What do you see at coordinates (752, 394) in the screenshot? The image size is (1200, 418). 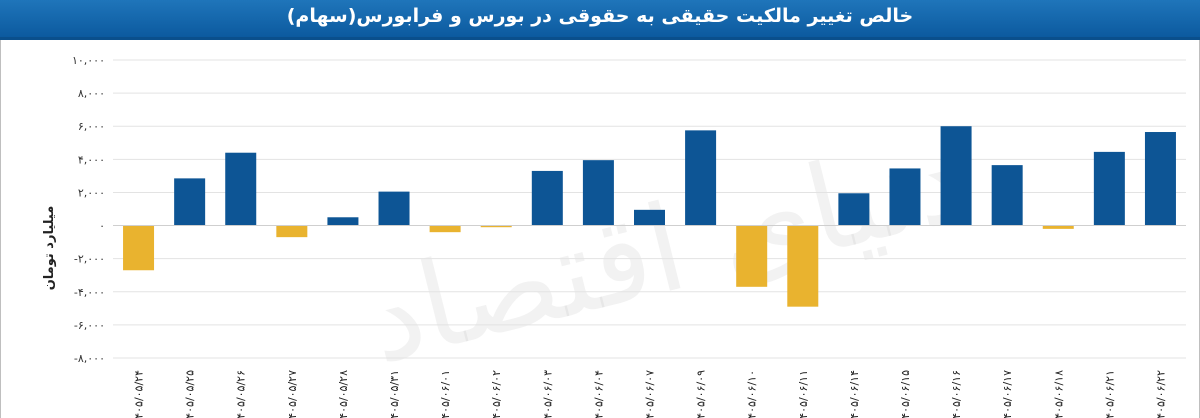 I see `x-tick-label: ۱۴۰۵/۰۶/۱۰` at bounding box center [752, 394].